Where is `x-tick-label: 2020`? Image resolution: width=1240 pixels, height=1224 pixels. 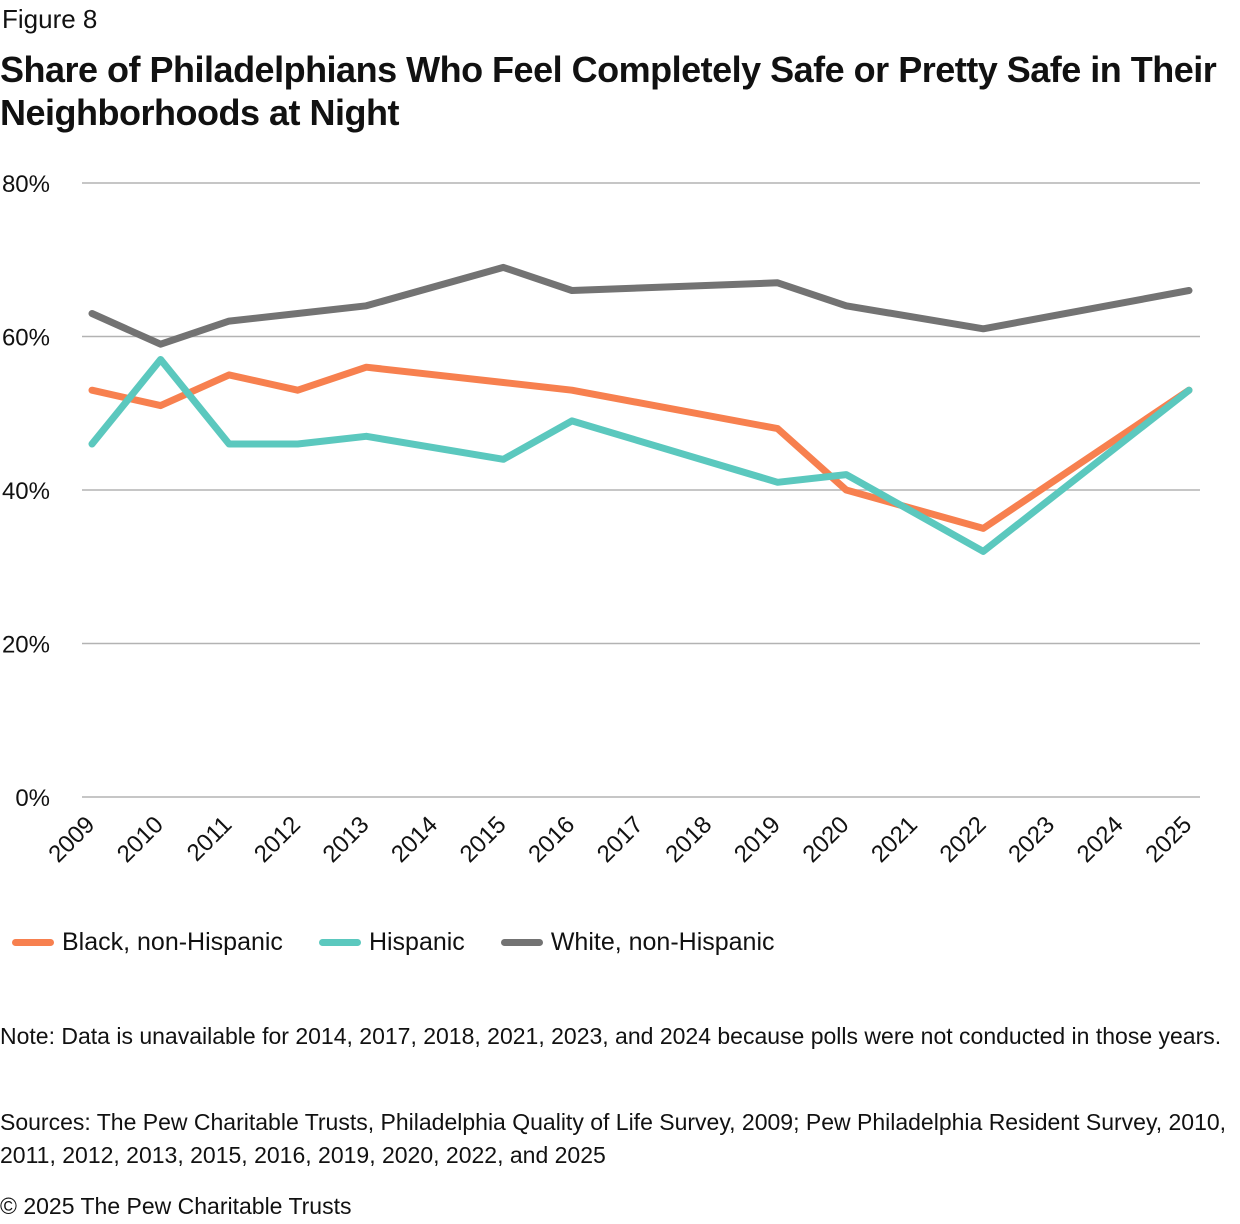
x-tick-label: 2020 is located at coordinates (826, 839).